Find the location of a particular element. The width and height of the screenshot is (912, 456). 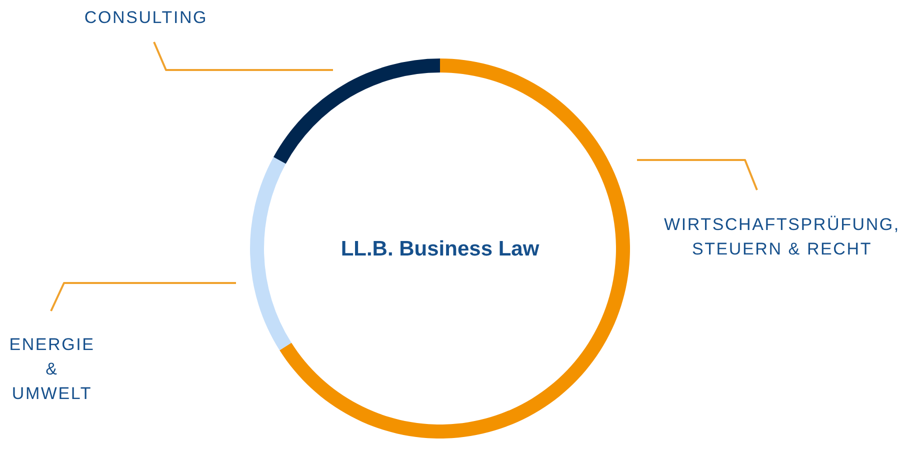

slice-label: ENERGIE & UMWELT is located at coordinates (52, 369).